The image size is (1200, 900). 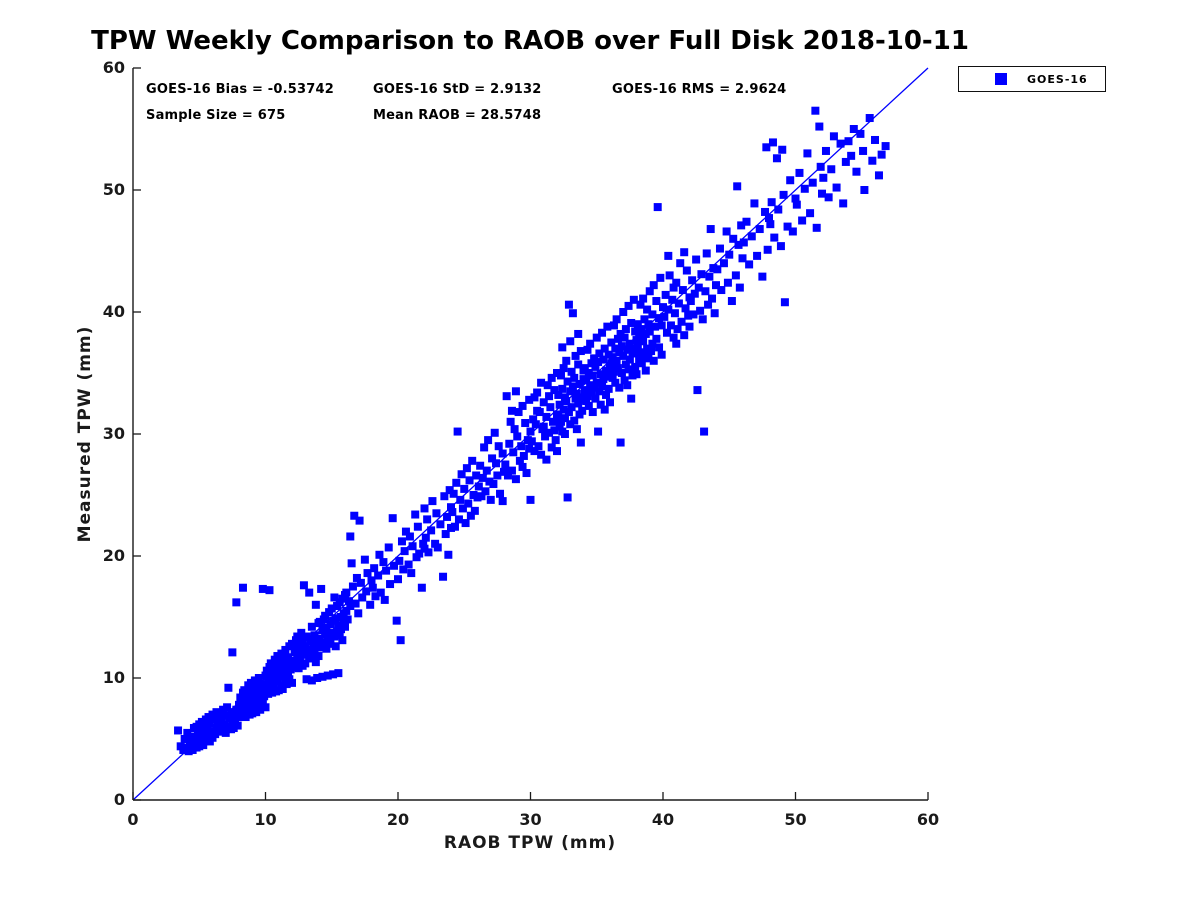 What do you see at coordinates (928, 819) in the screenshot?
I see `x-tick-label: 60` at bounding box center [928, 819].